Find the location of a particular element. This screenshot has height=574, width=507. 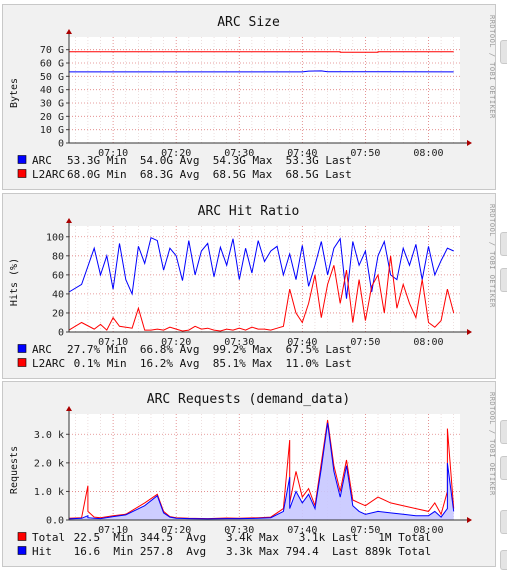

series-line-total is located at coordinates (261, 469).